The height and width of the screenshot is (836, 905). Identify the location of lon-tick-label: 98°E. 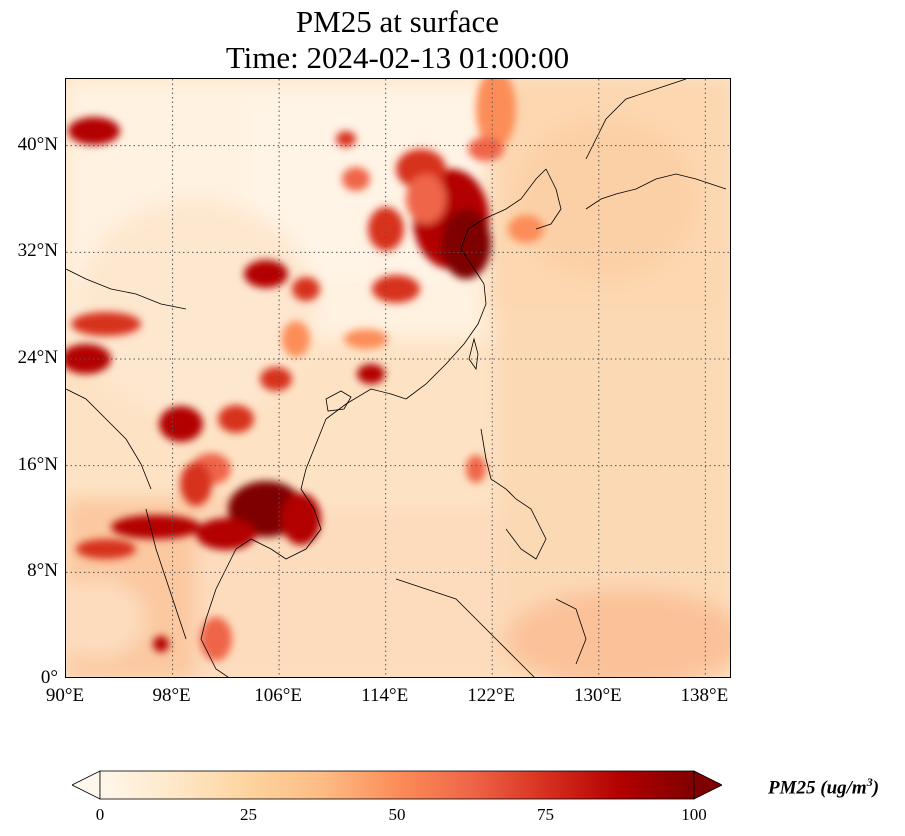
(171, 695).